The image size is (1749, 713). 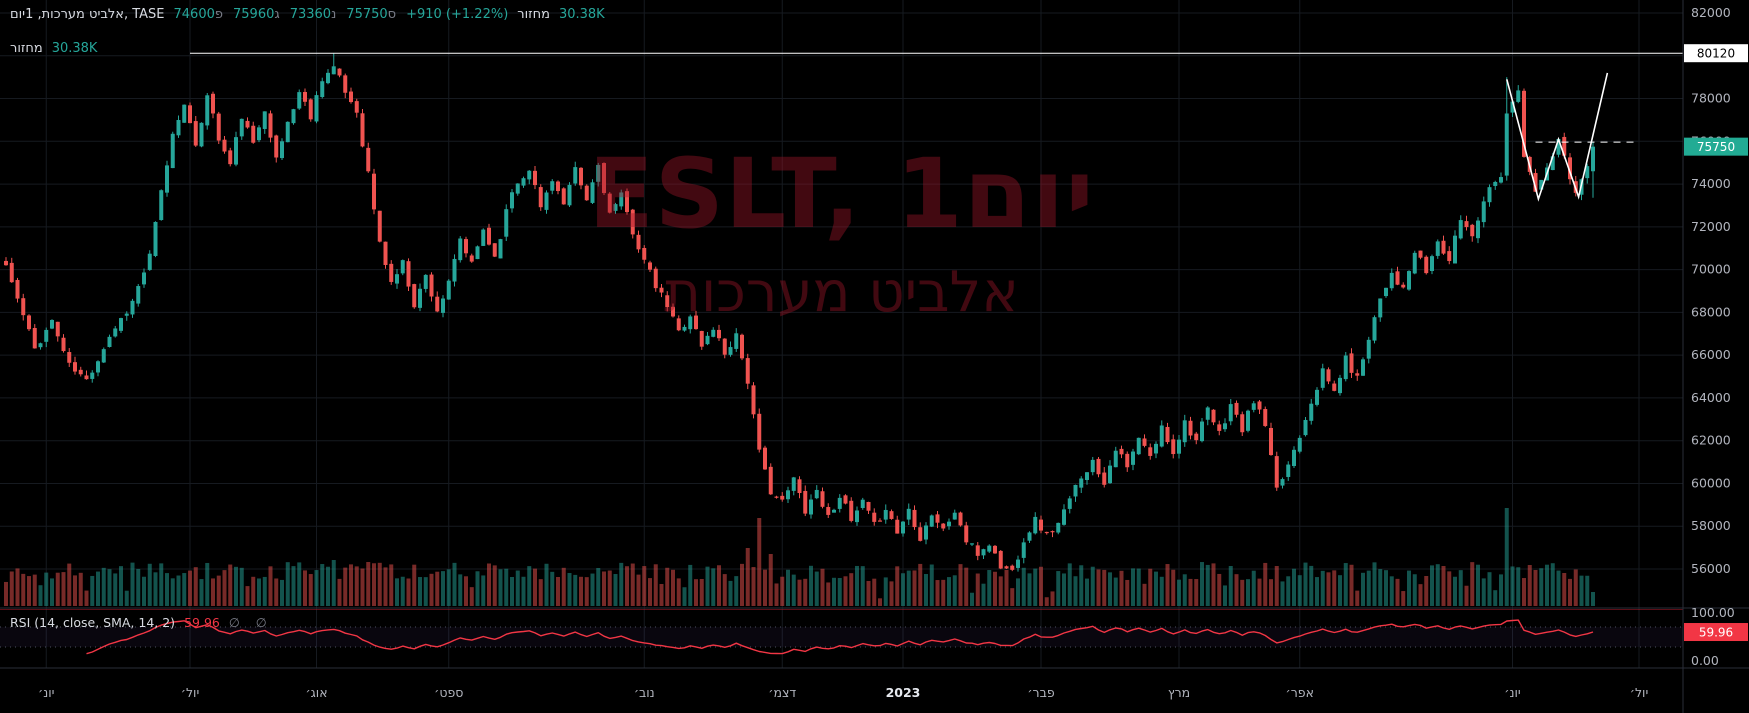 I want to click on time-tick-label: אוג׳, so click(x=316, y=692).